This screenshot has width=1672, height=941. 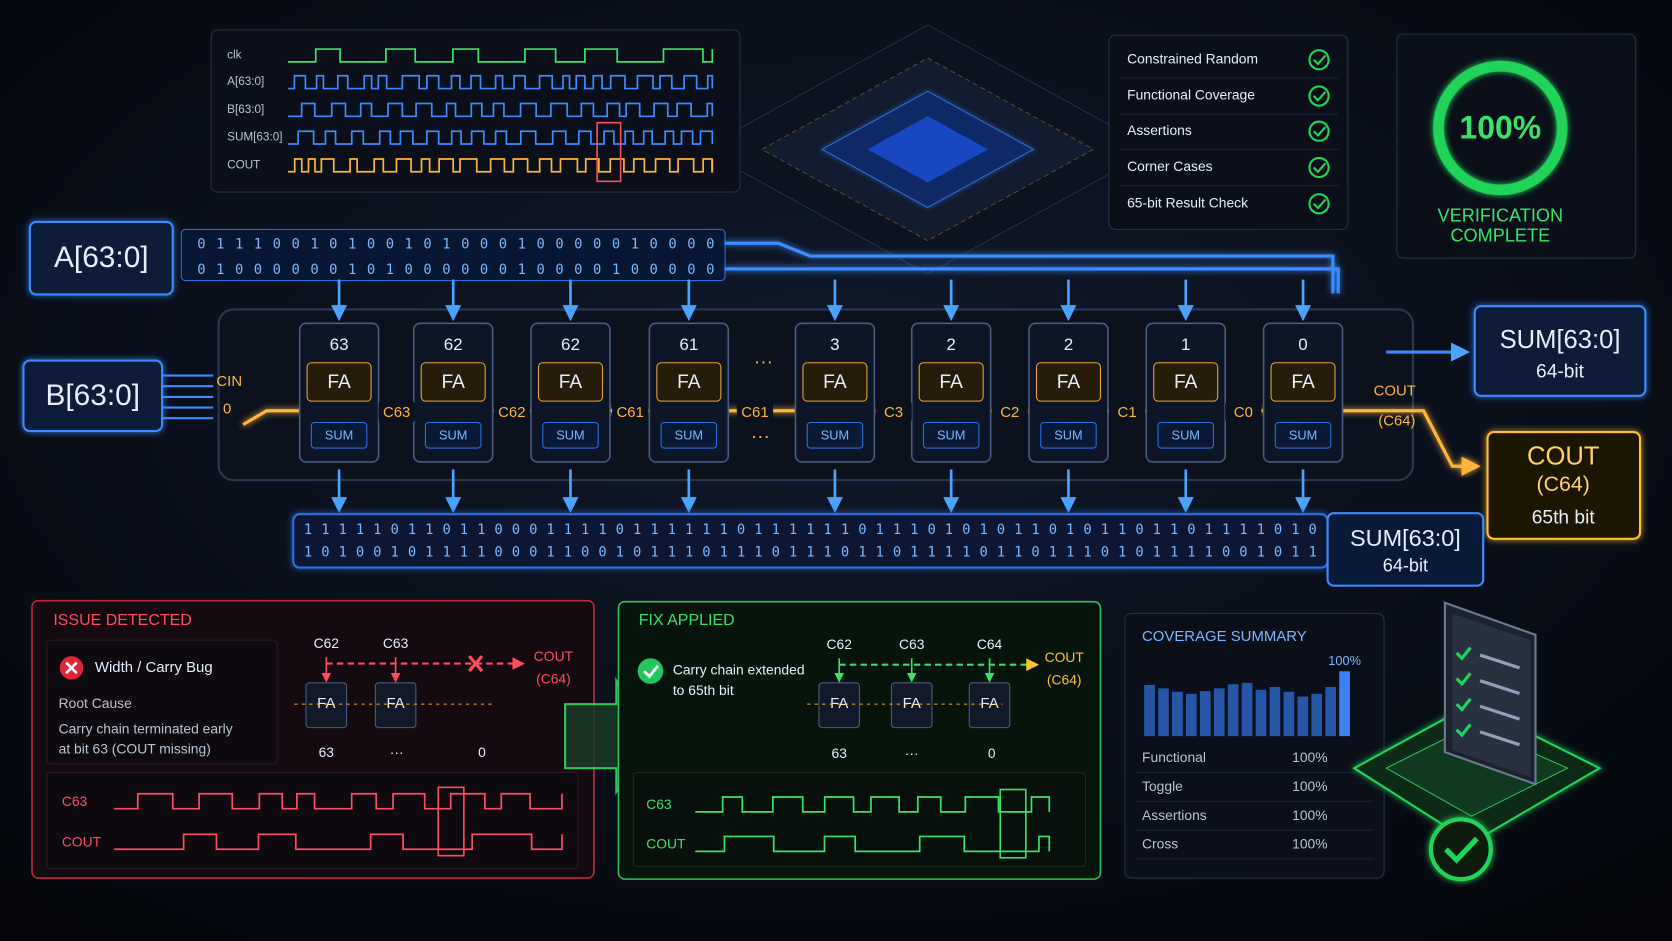 I want to click on fix-title: FIX APPLIED, so click(x=687, y=620).